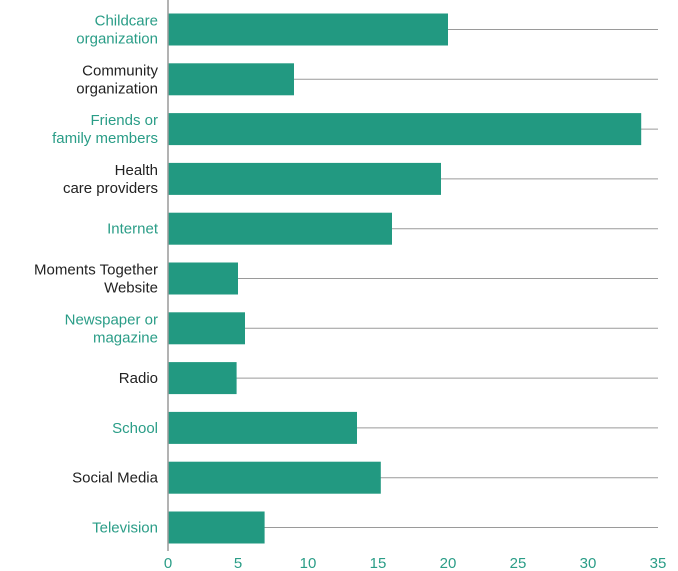 This screenshot has height=571, width=678. I want to click on x-tick-label: 25, so click(518, 563).